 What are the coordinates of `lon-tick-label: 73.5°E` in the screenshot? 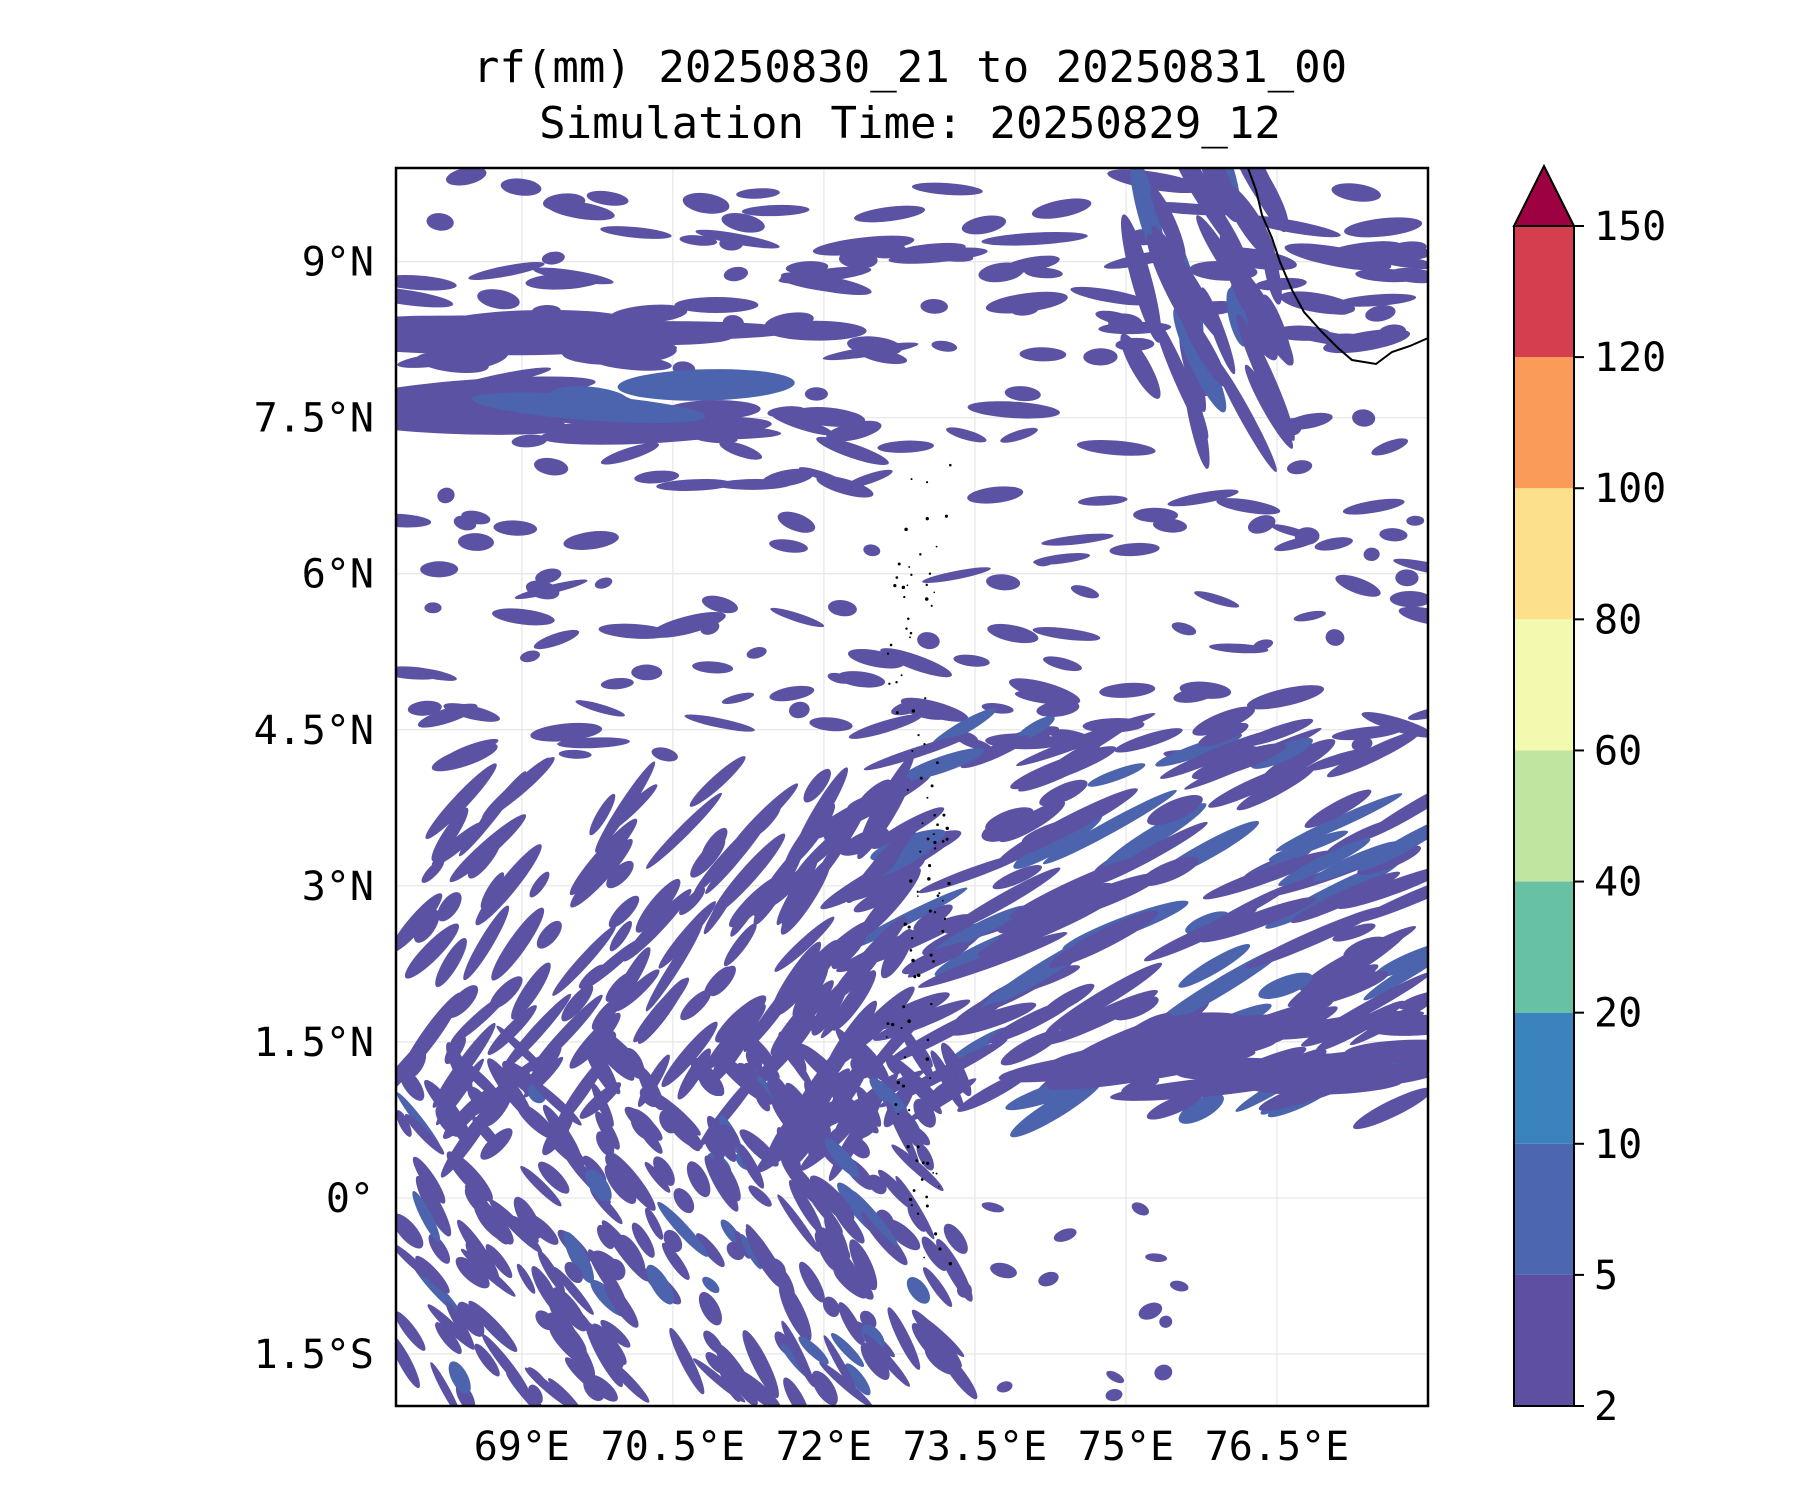 It's located at (975, 1447).